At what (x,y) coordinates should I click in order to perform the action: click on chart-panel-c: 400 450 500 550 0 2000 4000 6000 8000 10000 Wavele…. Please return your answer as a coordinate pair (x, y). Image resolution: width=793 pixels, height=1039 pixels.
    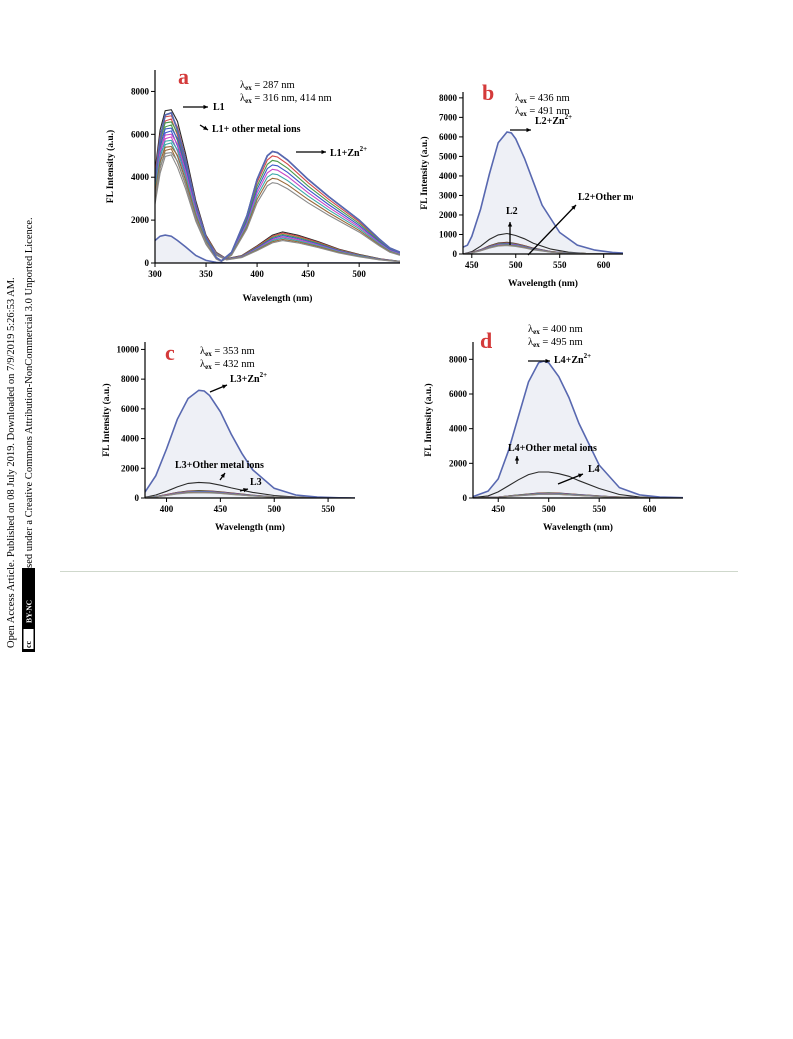
    Looking at the image, I should click on (235, 440).